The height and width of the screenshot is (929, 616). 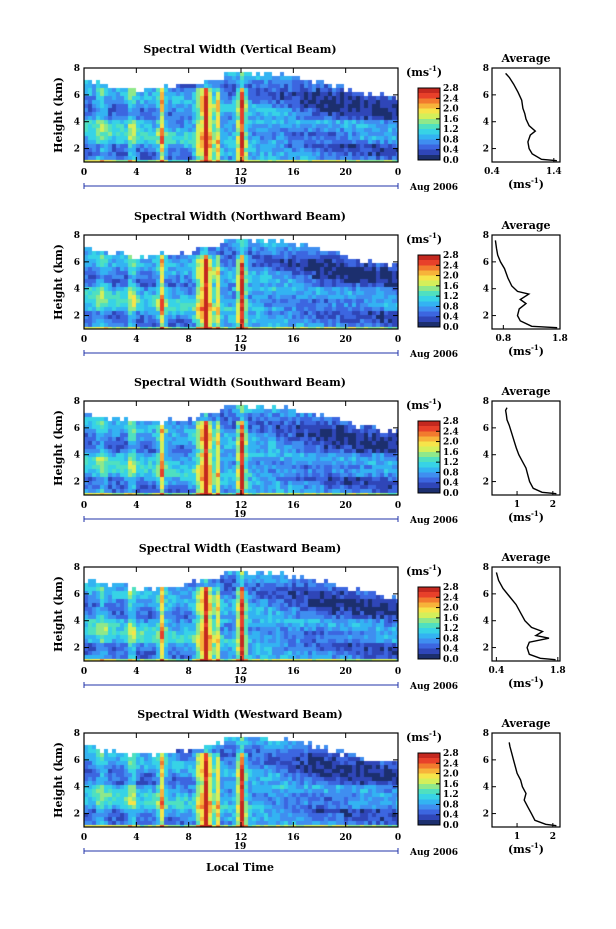 What do you see at coordinates (486, 761) in the screenshot?
I see `average-y-tick-label: 6` at bounding box center [486, 761].